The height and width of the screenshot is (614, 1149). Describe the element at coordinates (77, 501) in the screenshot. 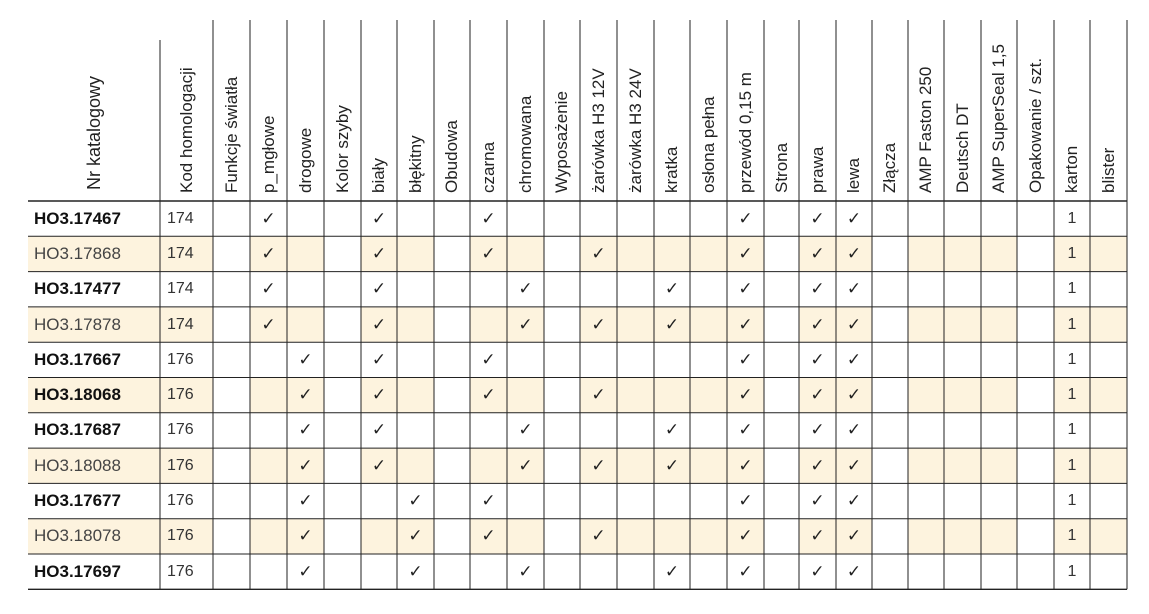

I see `catalog-number: HO3.17677` at that location.